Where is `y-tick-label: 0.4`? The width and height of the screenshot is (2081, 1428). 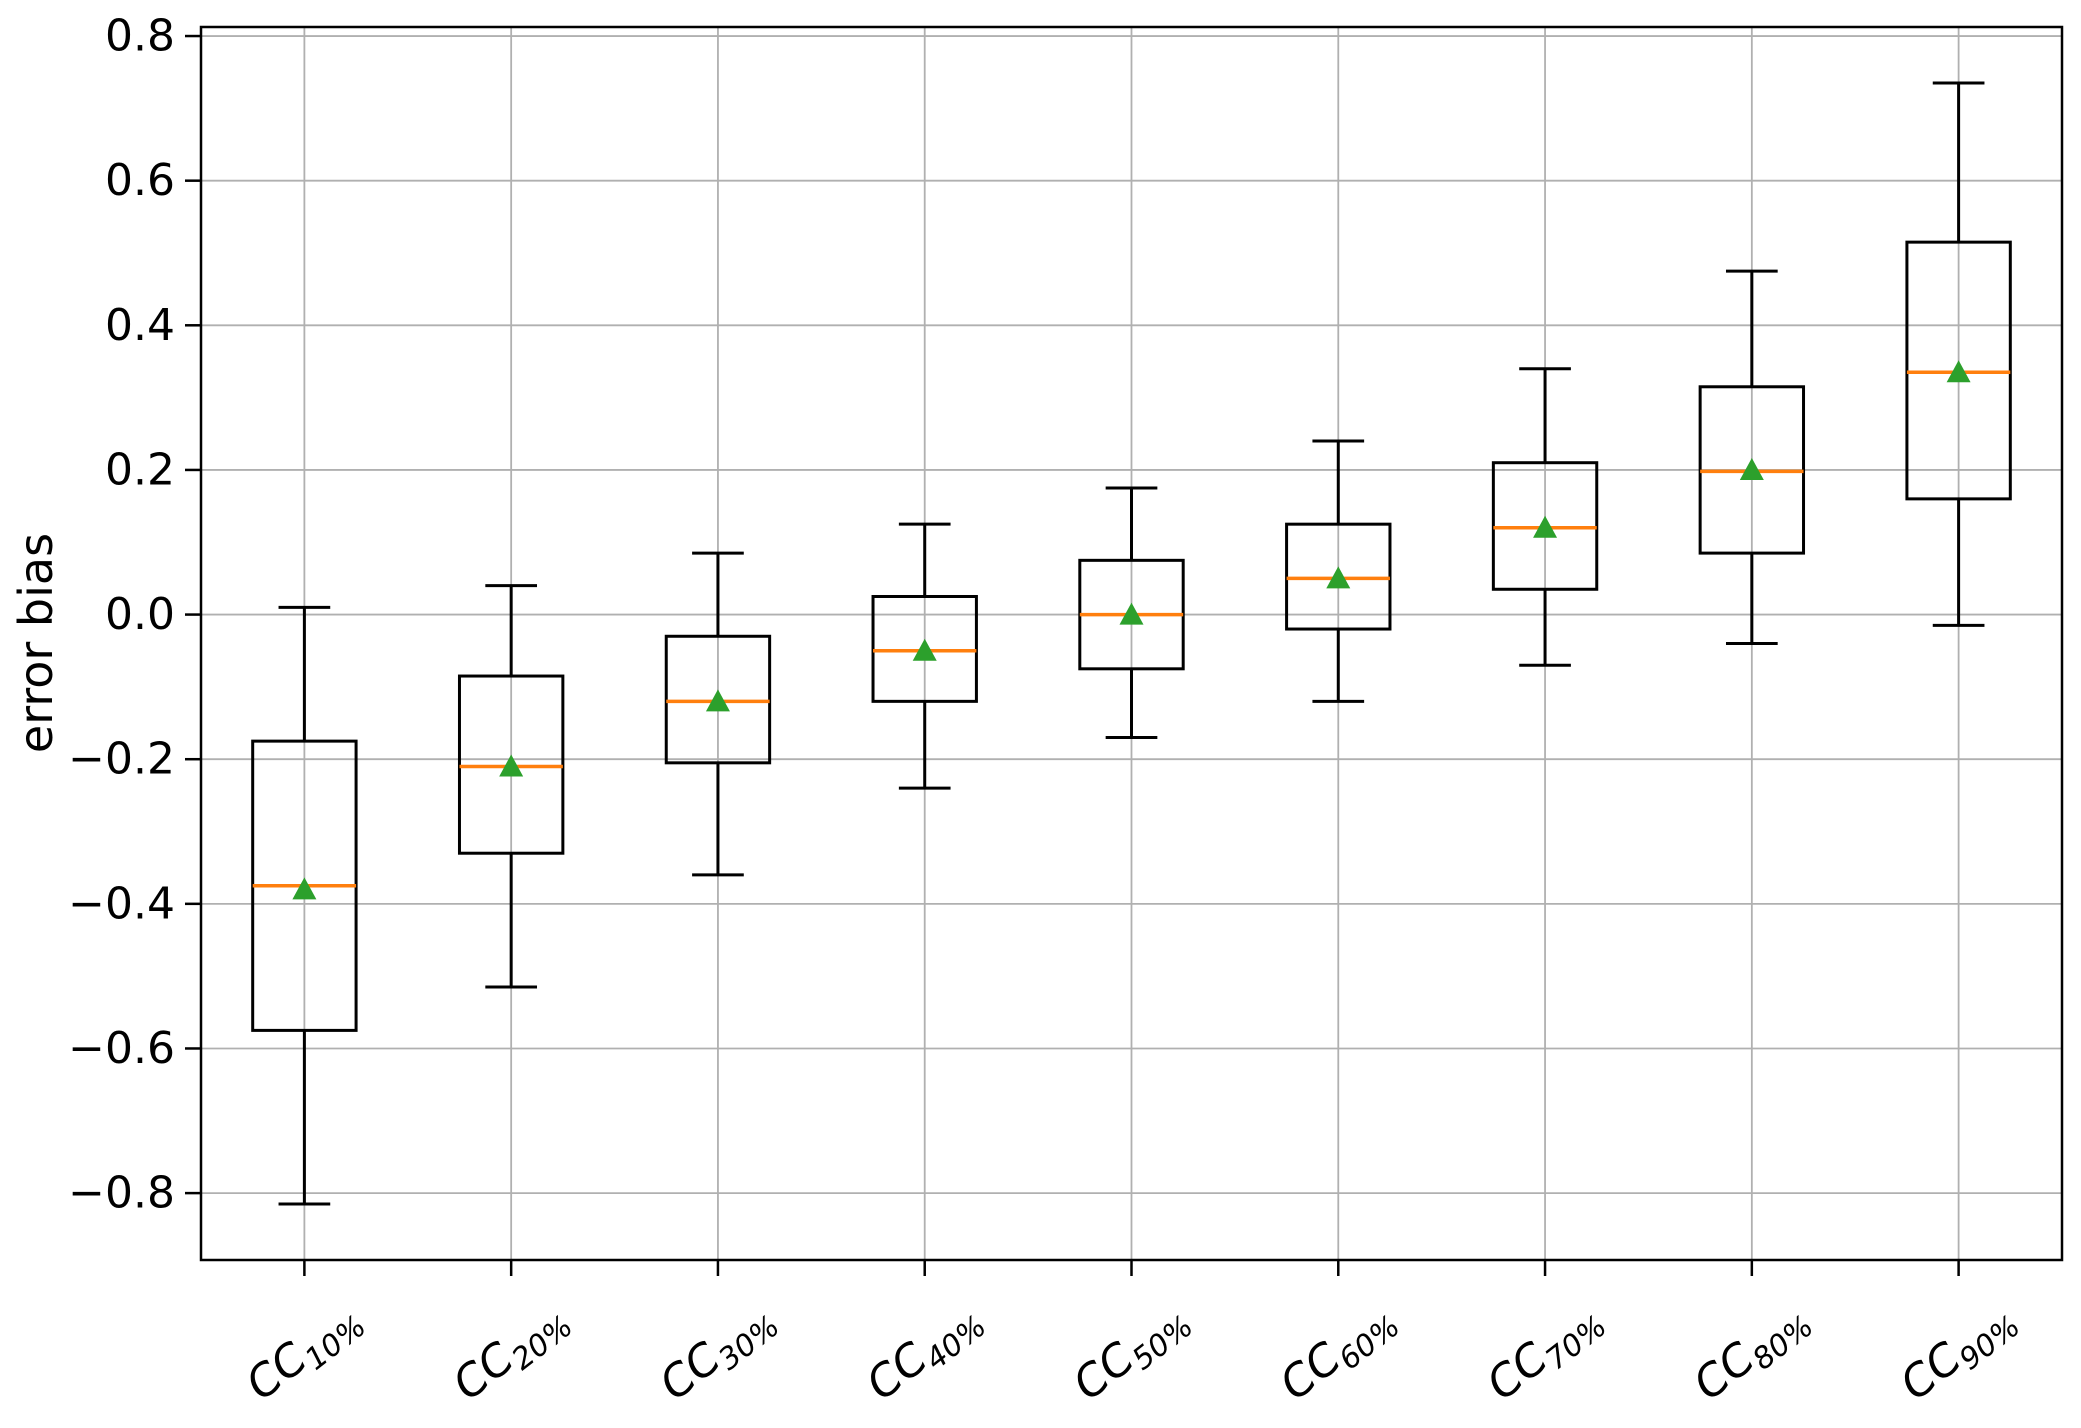
y-tick-label: 0.4 is located at coordinates (140, 325).